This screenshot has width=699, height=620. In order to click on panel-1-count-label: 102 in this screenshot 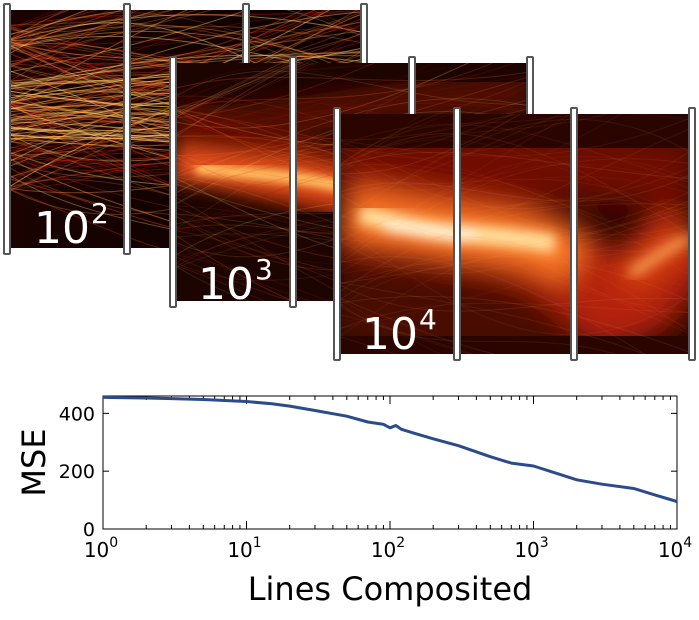, I will do `click(71, 225)`.